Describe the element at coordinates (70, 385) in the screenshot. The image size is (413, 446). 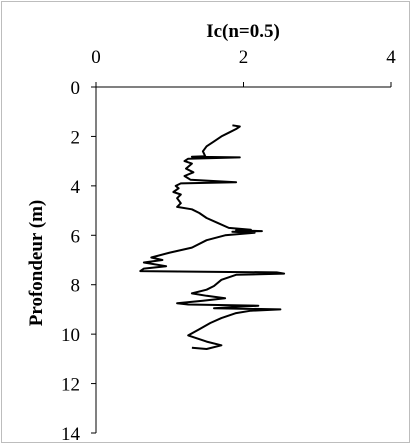
I see `y-tick-label: 12` at that location.